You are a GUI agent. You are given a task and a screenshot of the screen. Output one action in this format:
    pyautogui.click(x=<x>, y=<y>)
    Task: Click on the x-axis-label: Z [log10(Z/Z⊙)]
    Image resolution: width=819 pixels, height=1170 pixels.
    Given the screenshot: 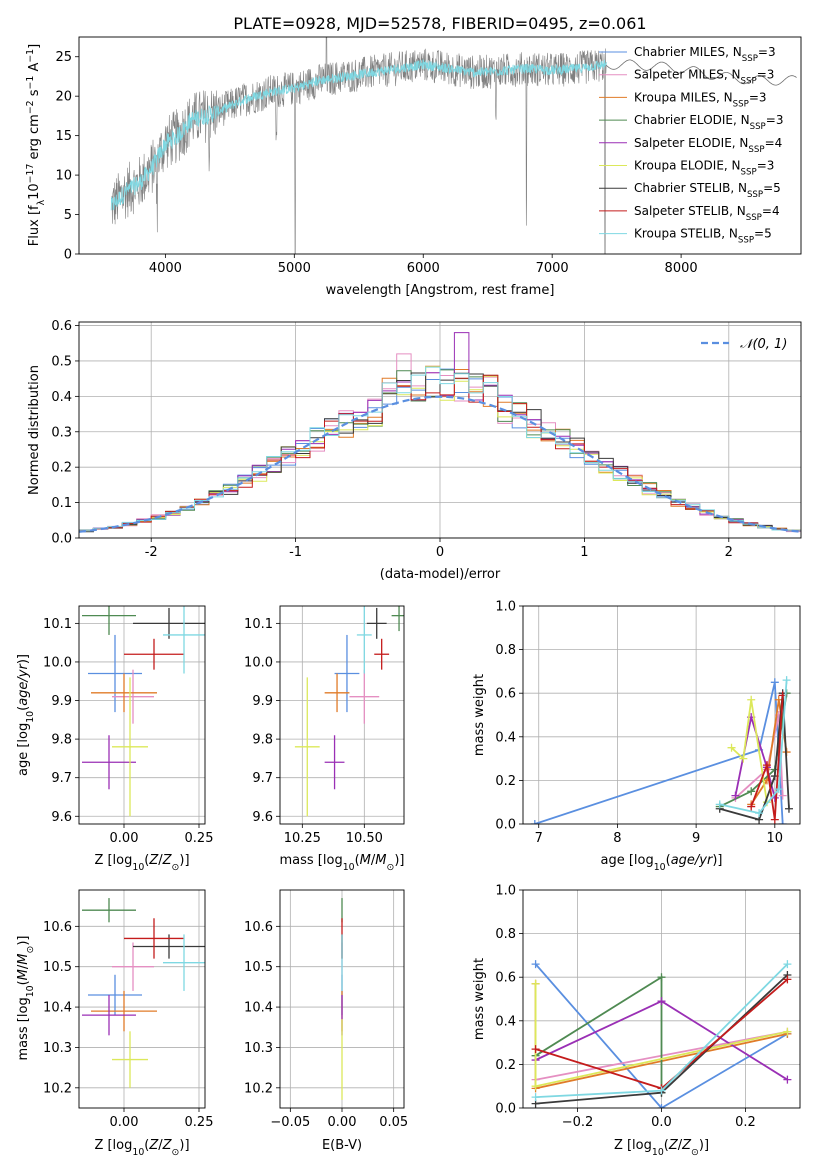 What is the action you would take?
    pyautogui.click(x=141, y=863)
    